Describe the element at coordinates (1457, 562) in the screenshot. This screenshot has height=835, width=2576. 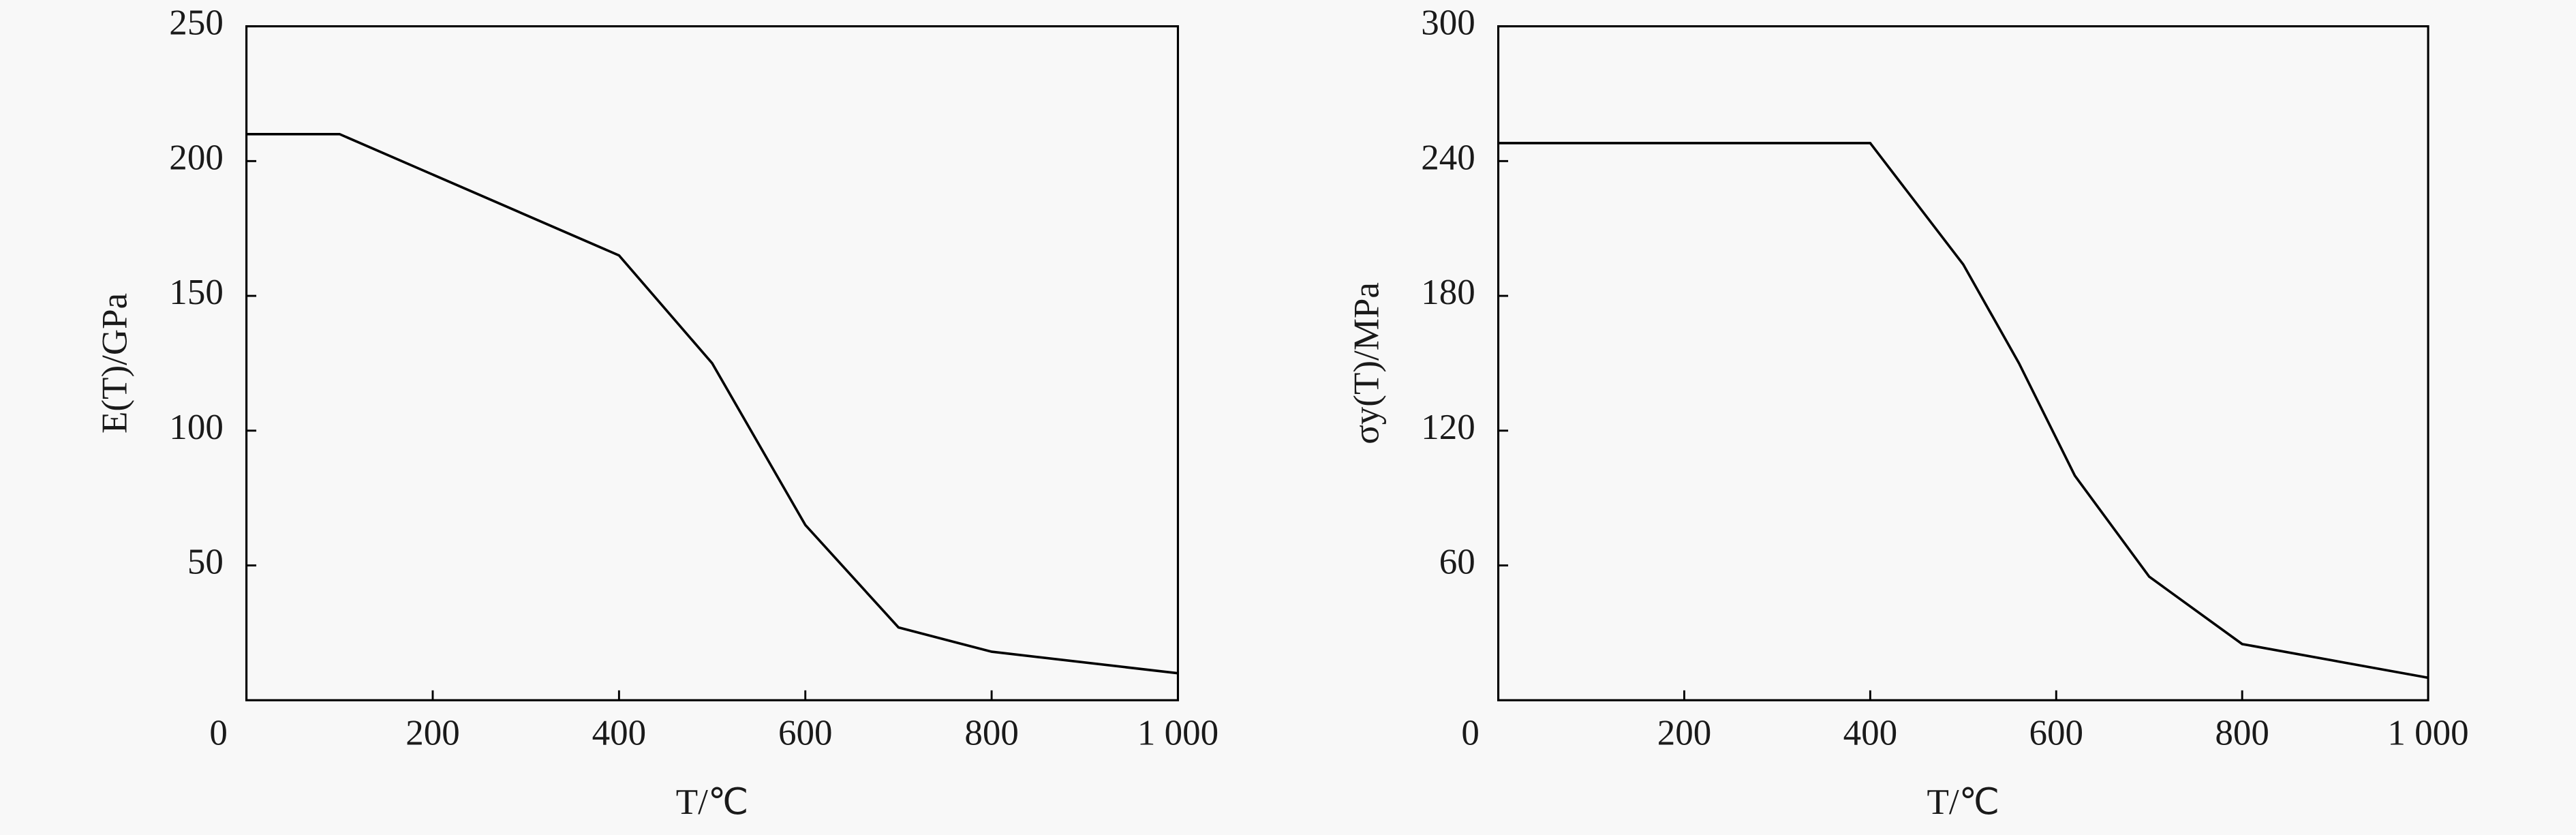
I see `y-tick-label: 60` at that location.